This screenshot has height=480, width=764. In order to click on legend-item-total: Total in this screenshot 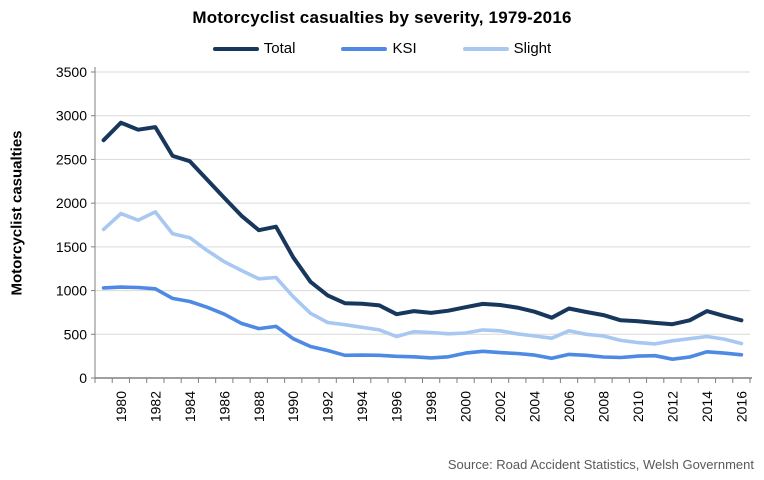, I will do `click(254, 48)`.